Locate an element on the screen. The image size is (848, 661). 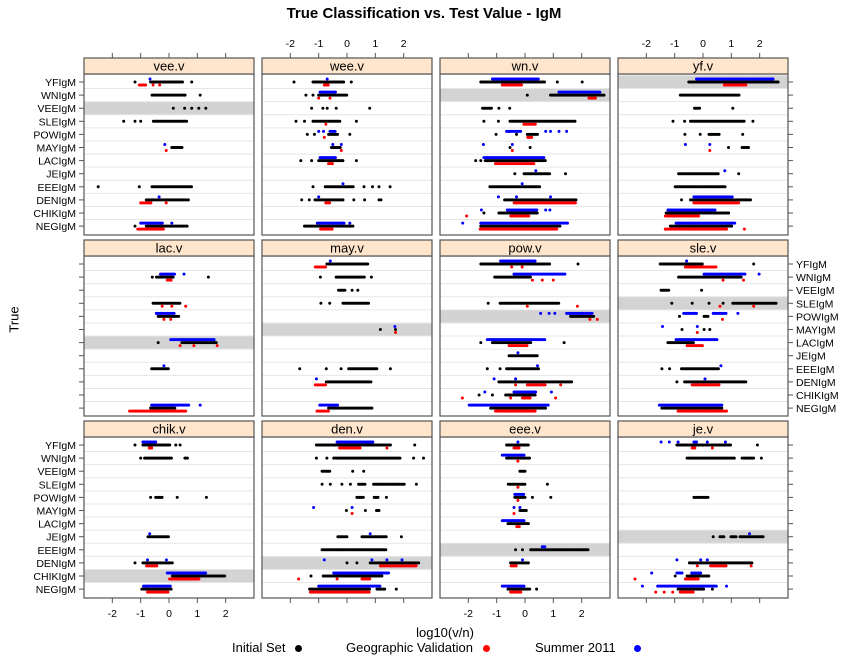
x-tick-label: 0 is located at coordinates (703, 44).